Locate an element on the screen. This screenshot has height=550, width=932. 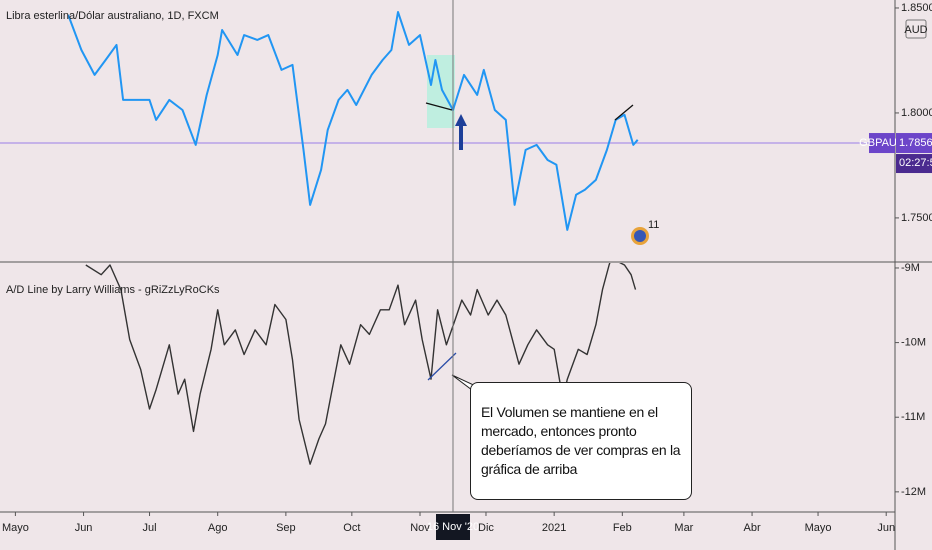
y-tick-label: 1.80000 is located at coordinates (916, 113).